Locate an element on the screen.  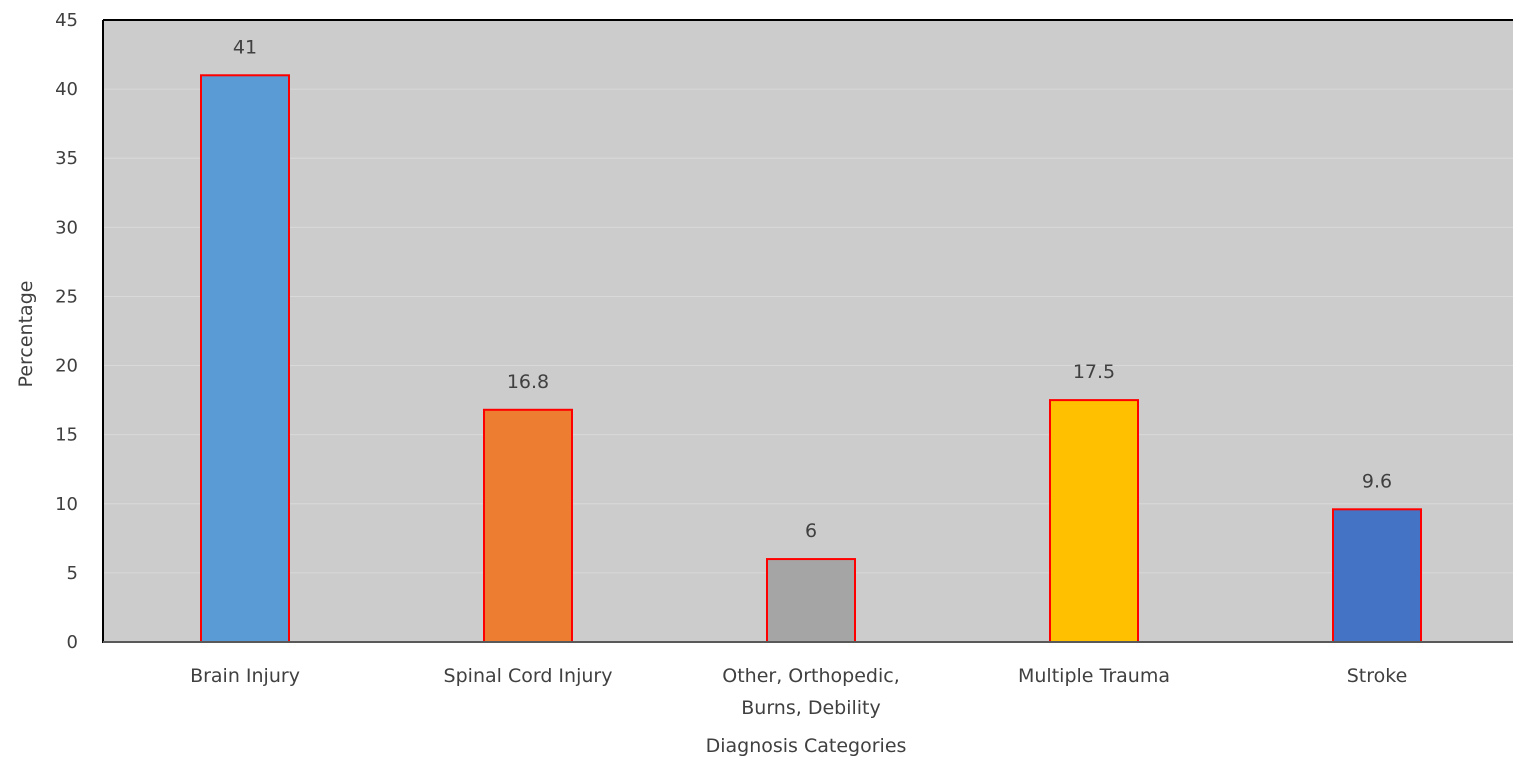
data-label: 9.6 is located at coordinates (1377, 481).